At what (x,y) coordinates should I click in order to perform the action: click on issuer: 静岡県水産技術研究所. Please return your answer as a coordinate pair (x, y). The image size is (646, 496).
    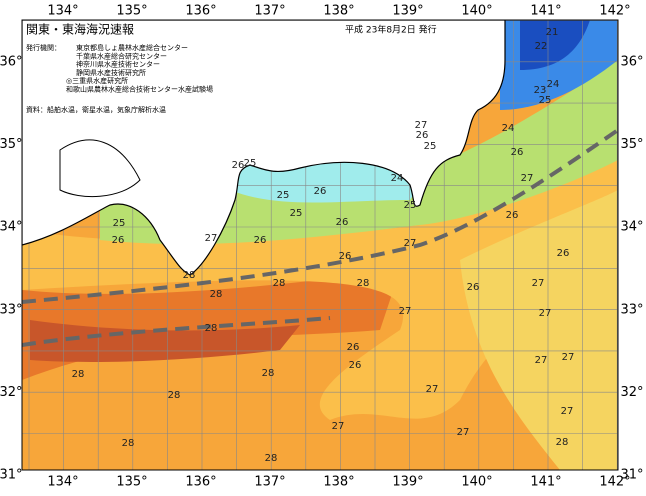
    Looking at the image, I should click on (111, 72).